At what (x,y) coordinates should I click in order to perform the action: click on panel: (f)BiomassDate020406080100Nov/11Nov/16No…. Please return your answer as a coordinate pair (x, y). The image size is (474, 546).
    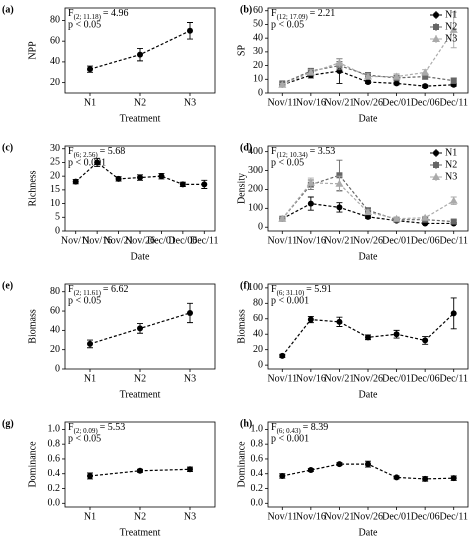
    Looking at the image, I should click on (352, 340).